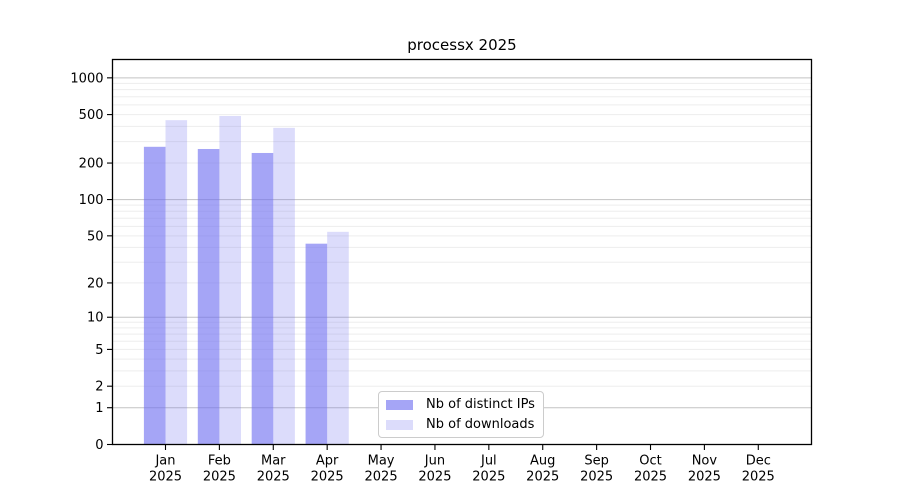 The image size is (900, 500). What do you see at coordinates (91, 115) in the screenshot?
I see `y-tick-label: 500` at bounding box center [91, 115].